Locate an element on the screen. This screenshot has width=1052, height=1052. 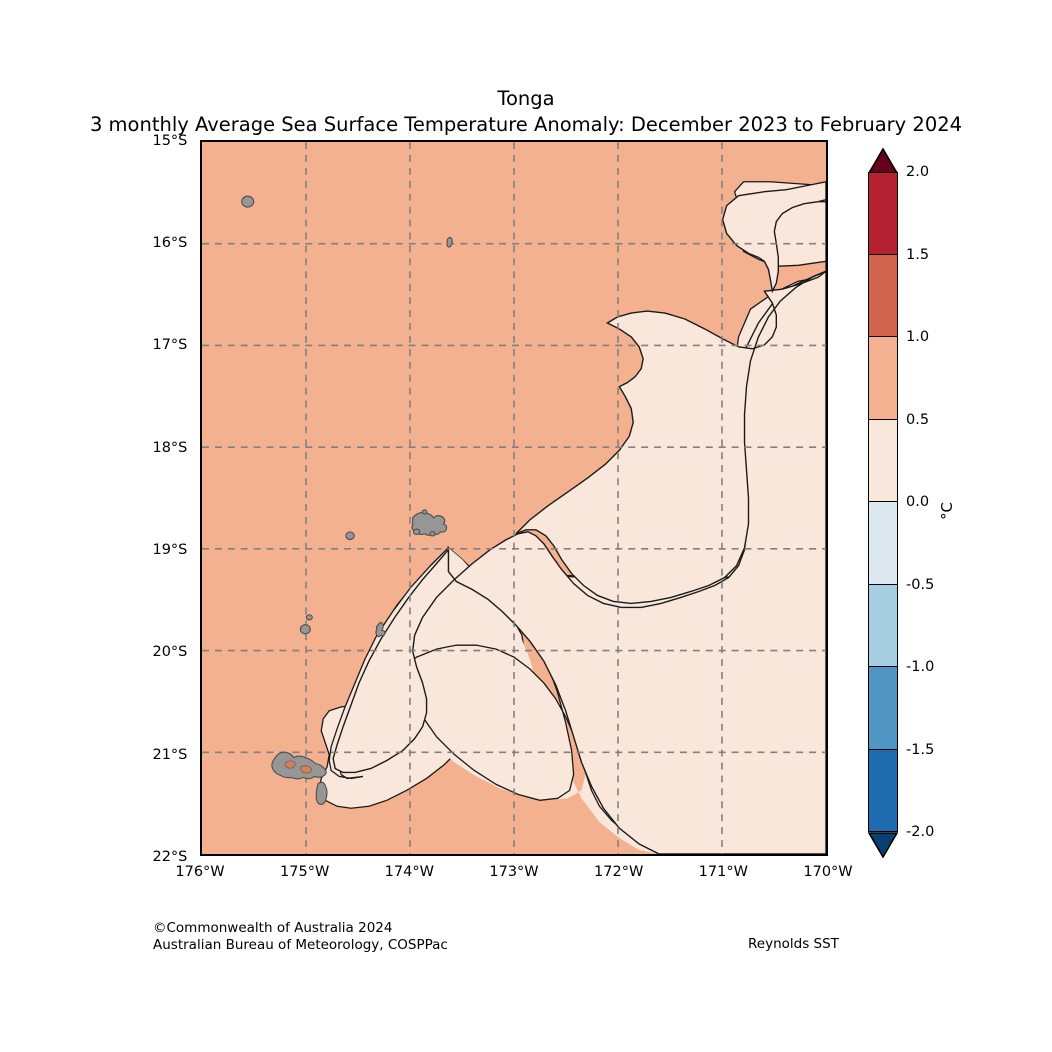
island-eua is located at coordinates (321, 793).